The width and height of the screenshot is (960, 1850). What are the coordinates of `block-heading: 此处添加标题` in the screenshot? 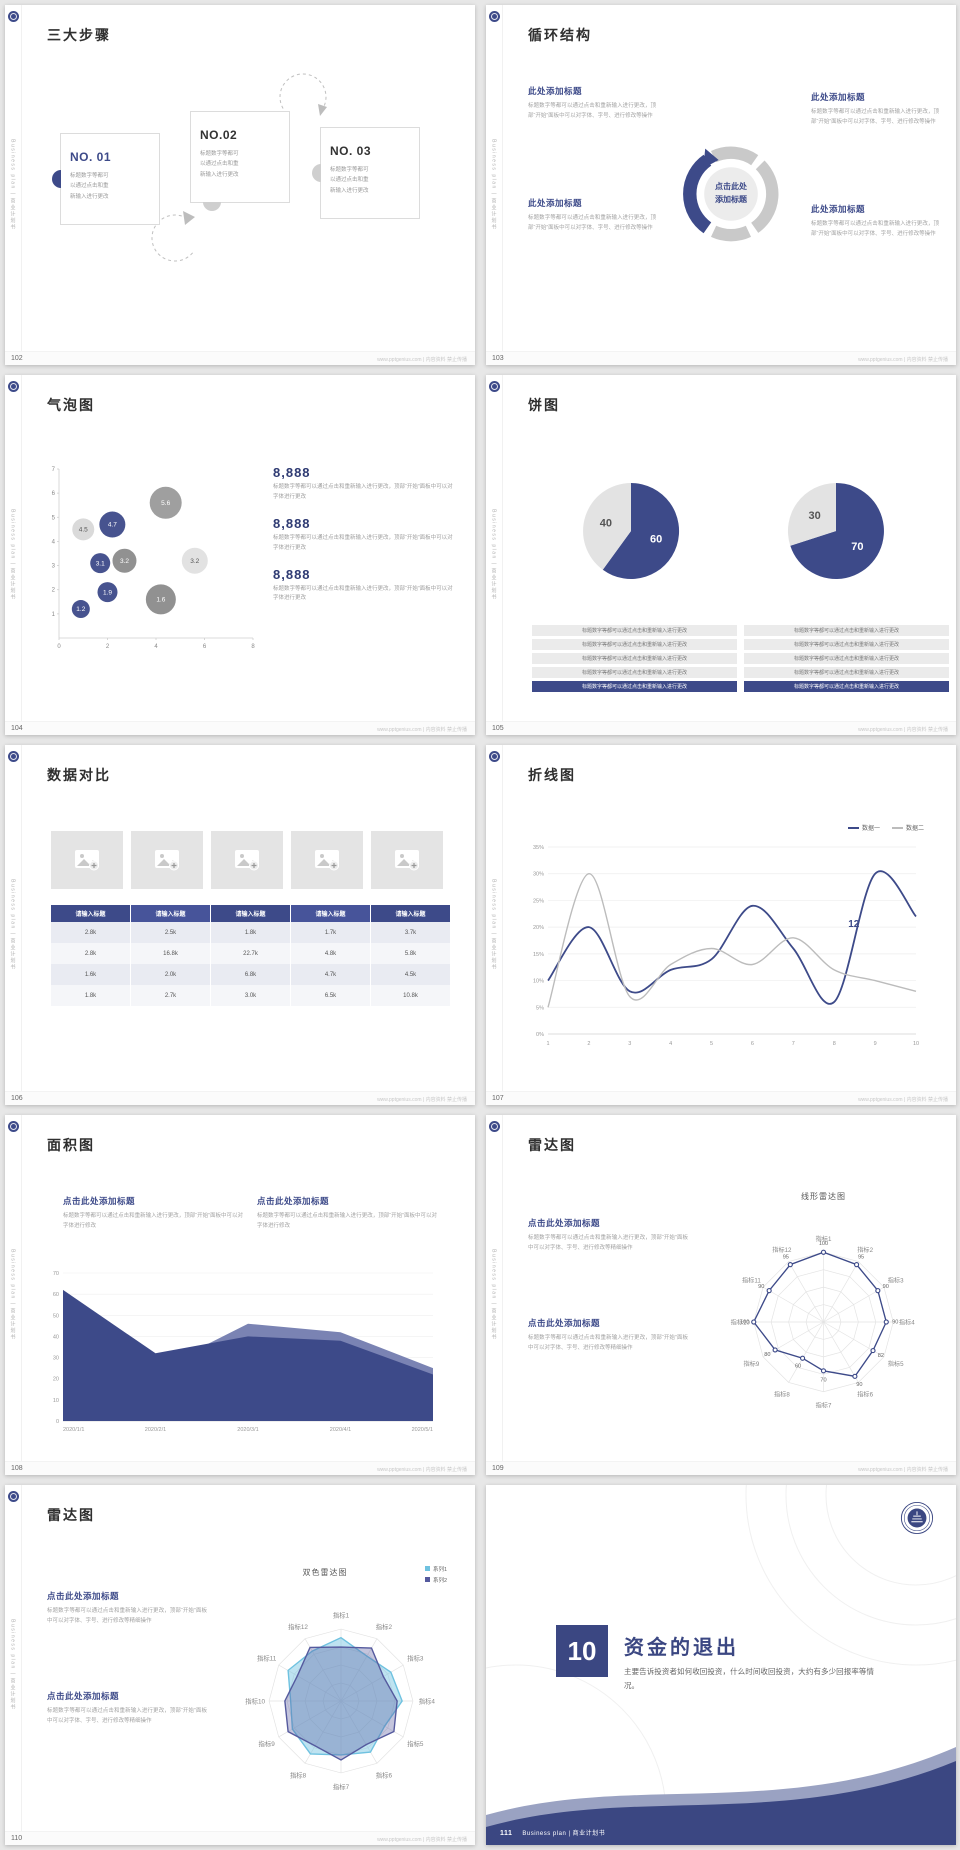 It's located at (555, 91).